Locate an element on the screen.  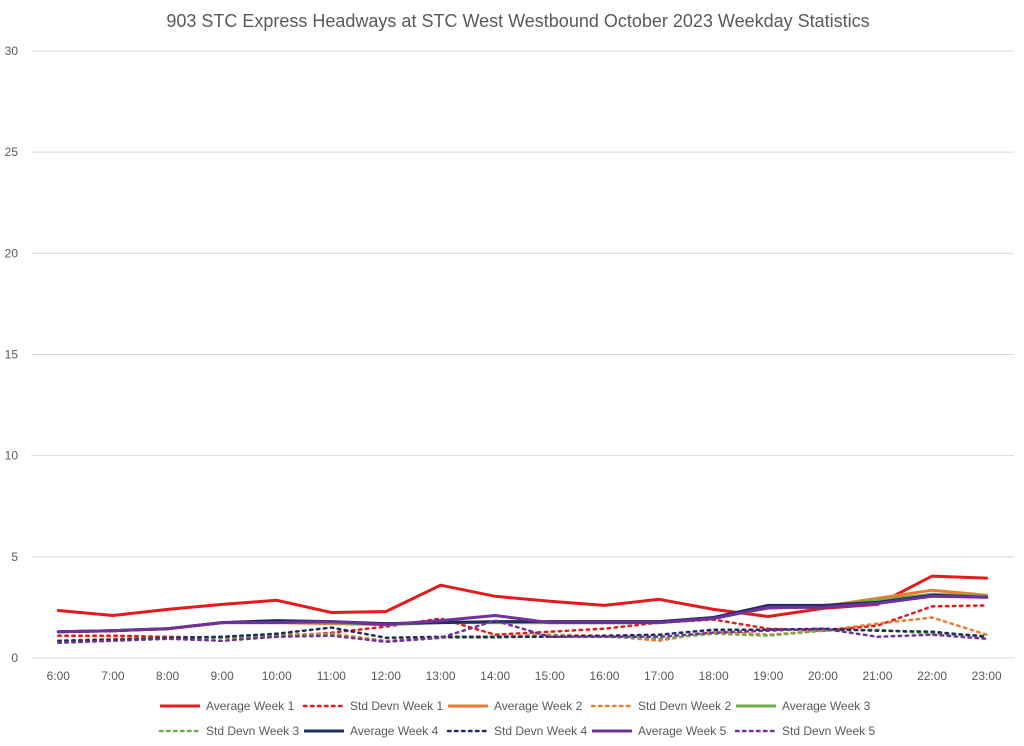
y-axis-ticks: 0 5 10 15 20 25 30 is located at coordinates (12, 354).